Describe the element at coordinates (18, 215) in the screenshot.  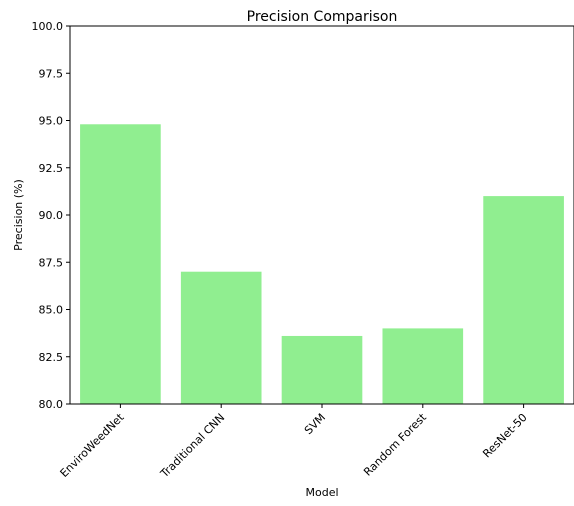
I see `y-axis-label: Precision (%)` at that location.